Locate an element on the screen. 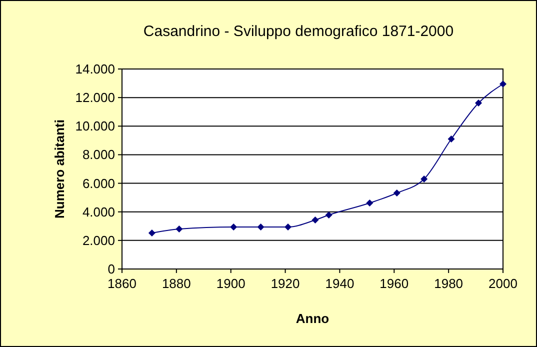 Image resolution: width=537 pixels, height=347 pixels. y-tick-label: 6.000 is located at coordinates (98, 183).